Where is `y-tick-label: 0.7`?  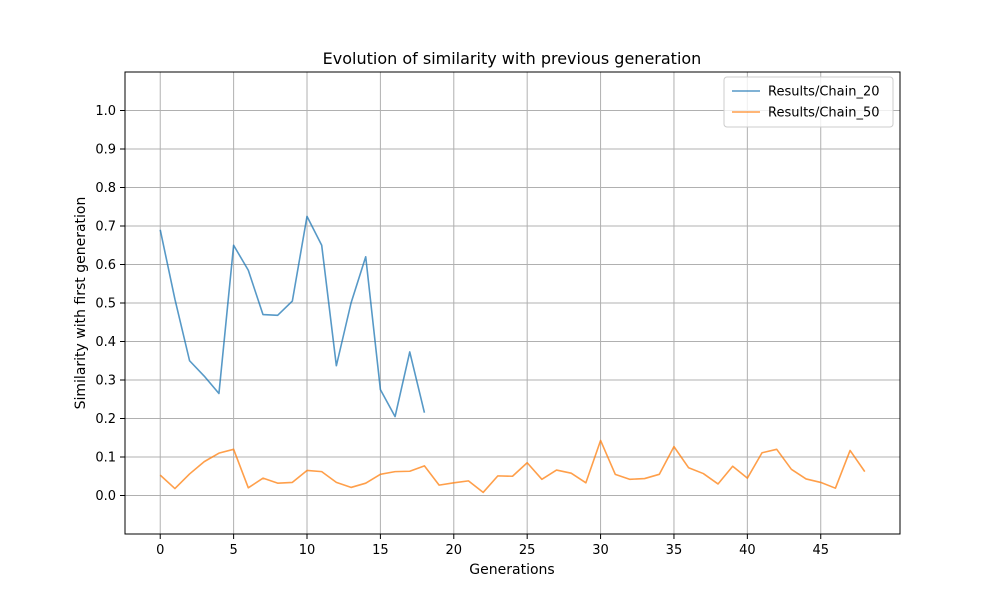
y-tick-label: 0.7 is located at coordinates (105, 227).